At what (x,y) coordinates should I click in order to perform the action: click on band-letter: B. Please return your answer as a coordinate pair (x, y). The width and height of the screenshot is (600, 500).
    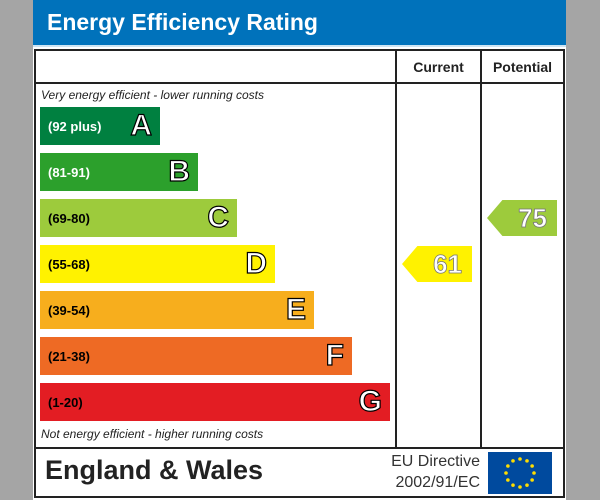
    Looking at the image, I should click on (179, 171).